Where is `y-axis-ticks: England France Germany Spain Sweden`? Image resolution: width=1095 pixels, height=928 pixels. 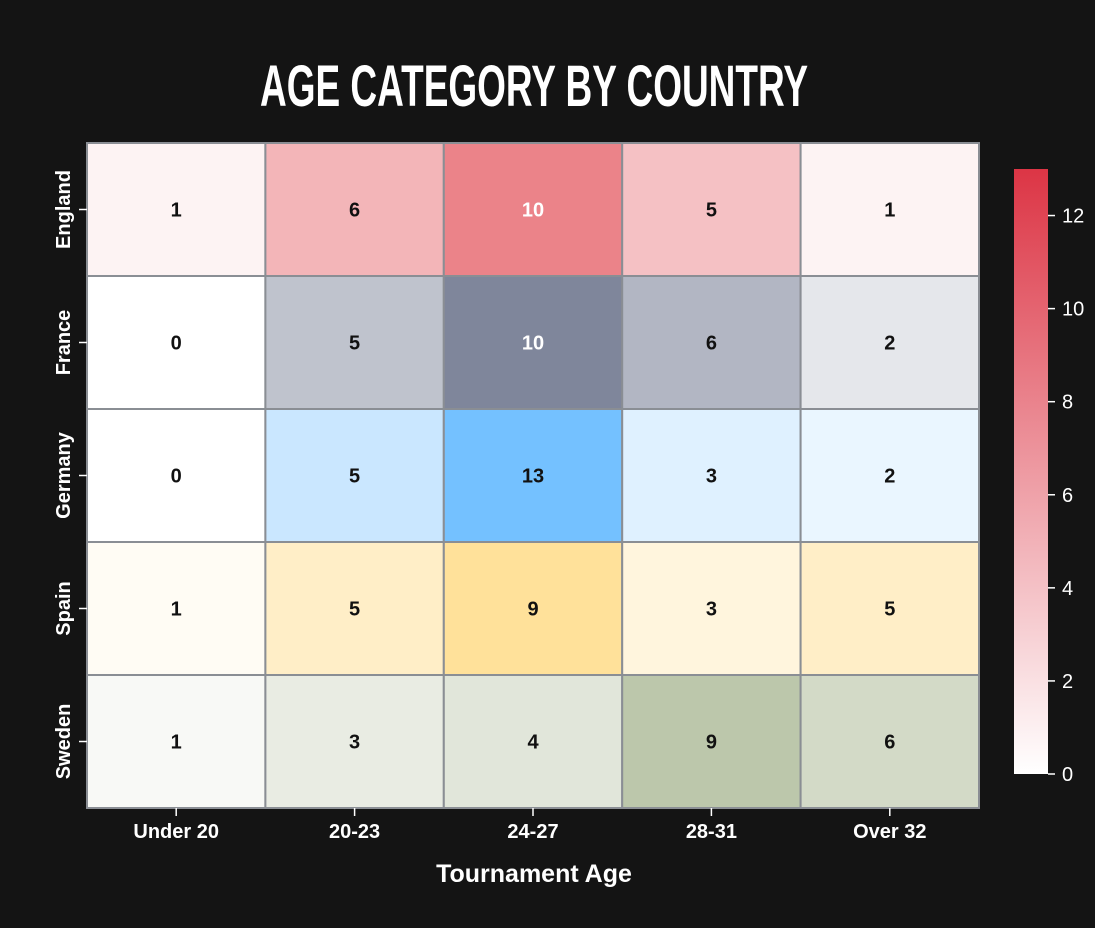 y-axis-ticks: England France Germany Spain Sweden is located at coordinates (70, 474).